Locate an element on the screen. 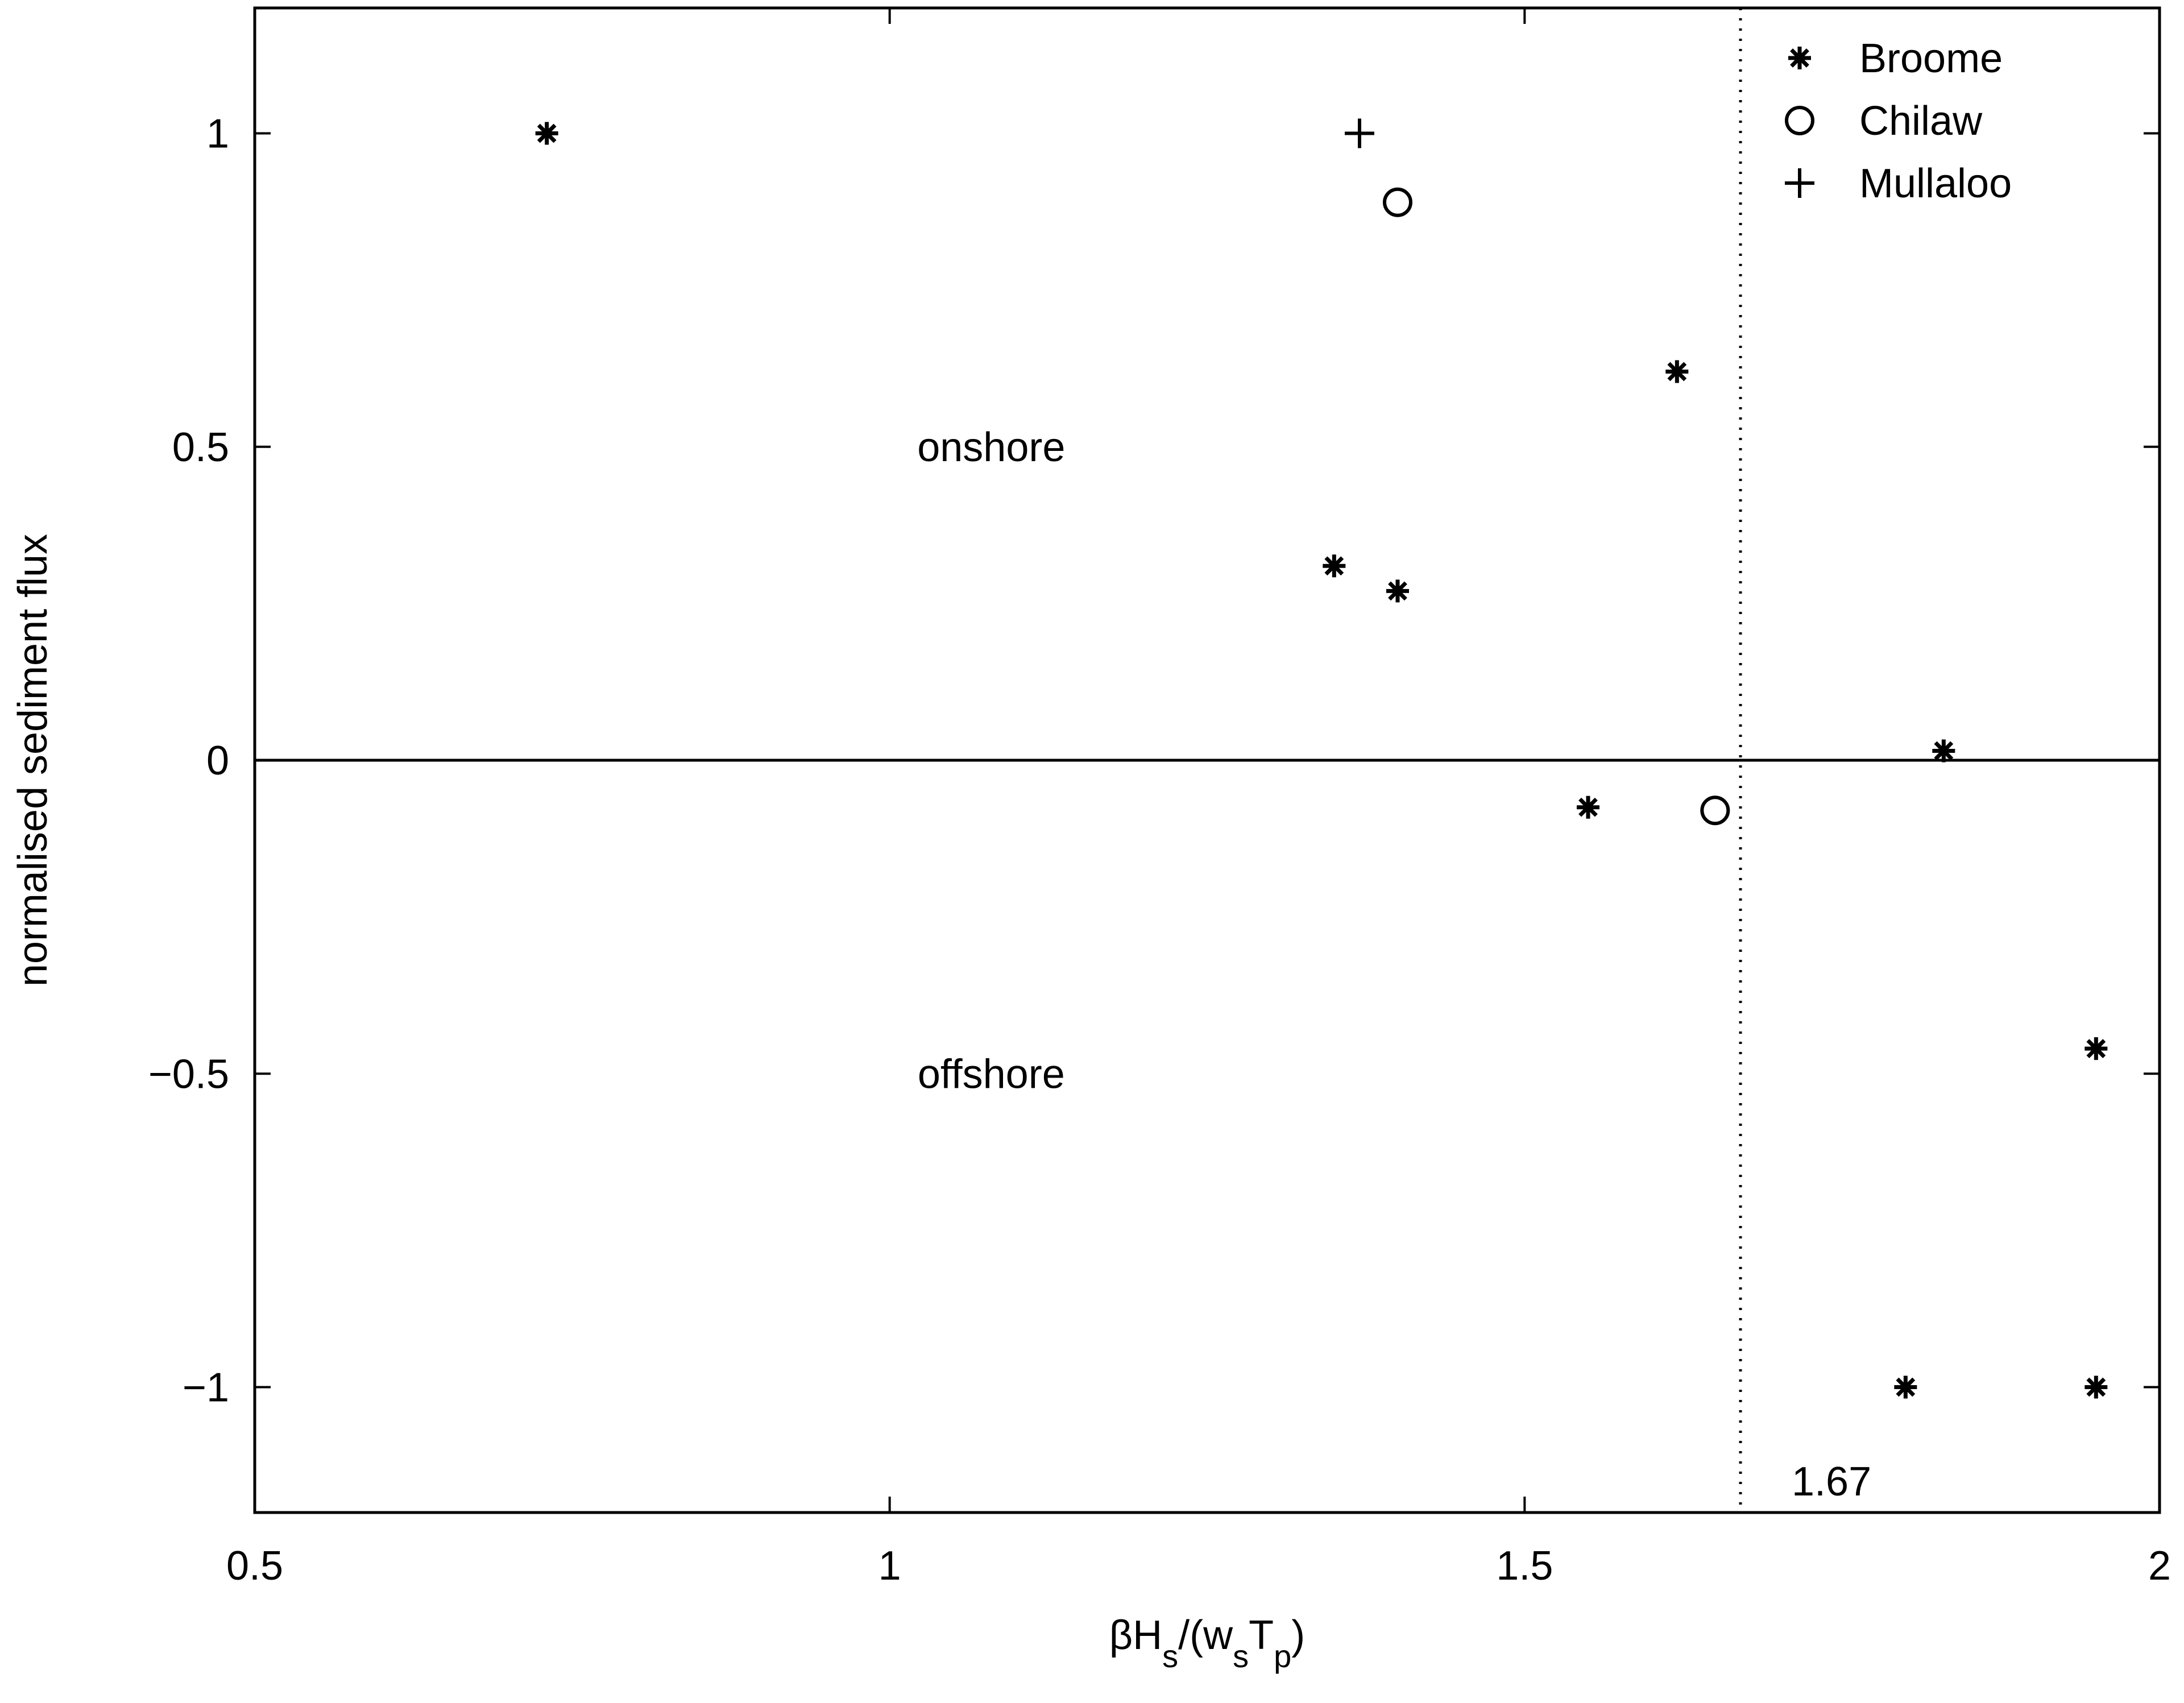  region-label-offshore: offshore is located at coordinates (991, 1074).